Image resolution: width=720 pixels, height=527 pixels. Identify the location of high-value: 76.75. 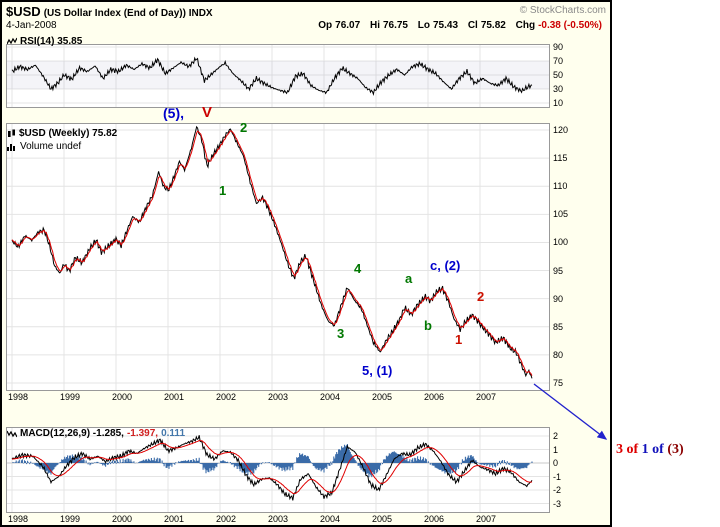
(395, 25).